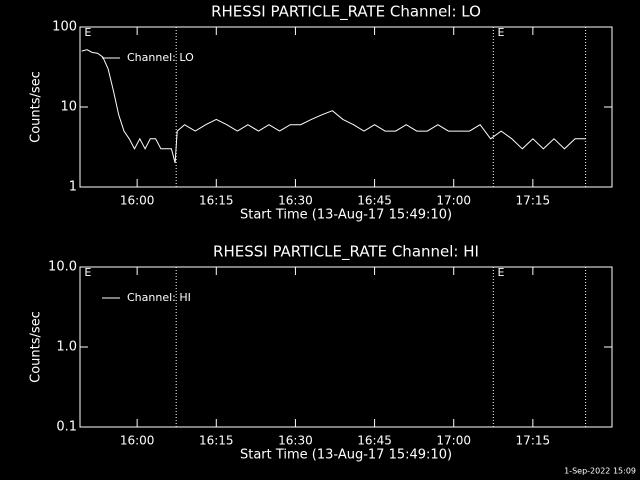 The width and height of the screenshot is (640, 480). Describe the element at coordinates (66, 347) in the screenshot. I see `y-tick-label: 1.0` at that location.